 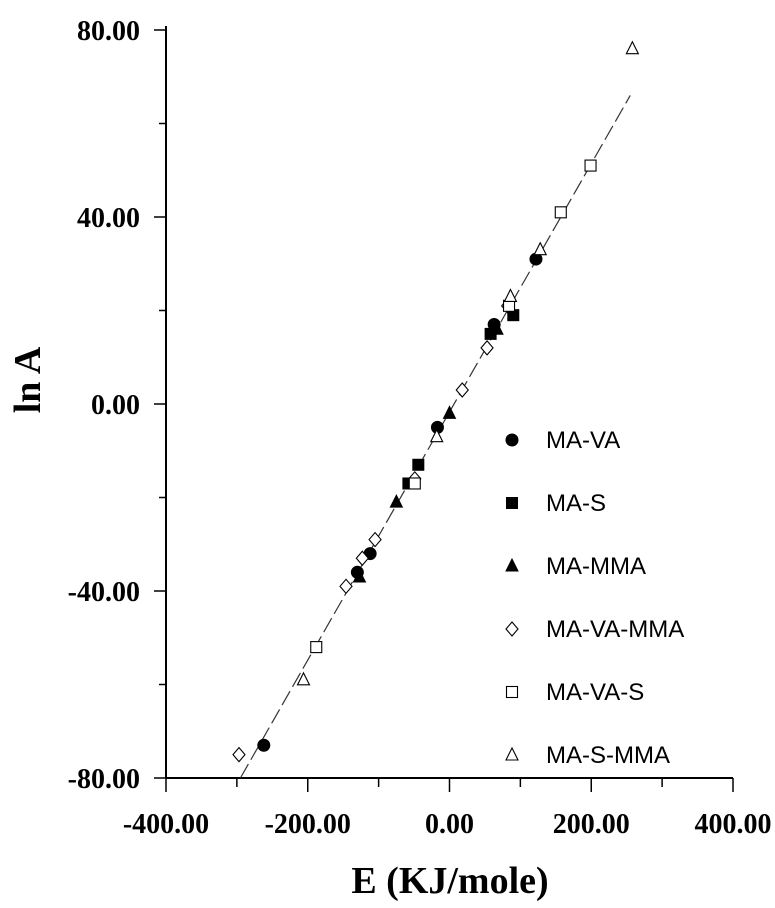 I want to click on x-tick-label: -400.00, so click(x=166, y=824).